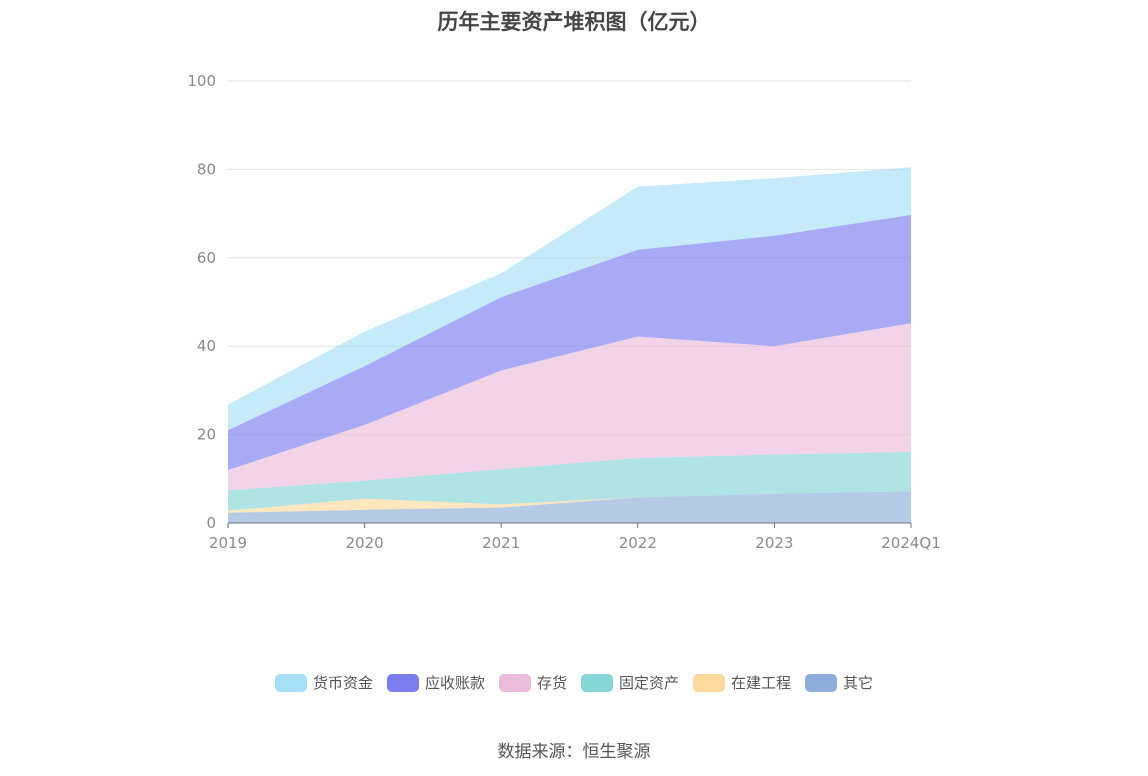 Image resolution: width=1148 pixels, height=776 pixels. What do you see at coordinates (201, 81) in the screenshot?
I see `y-tick-label: 100` at bounding box center [201, 81].